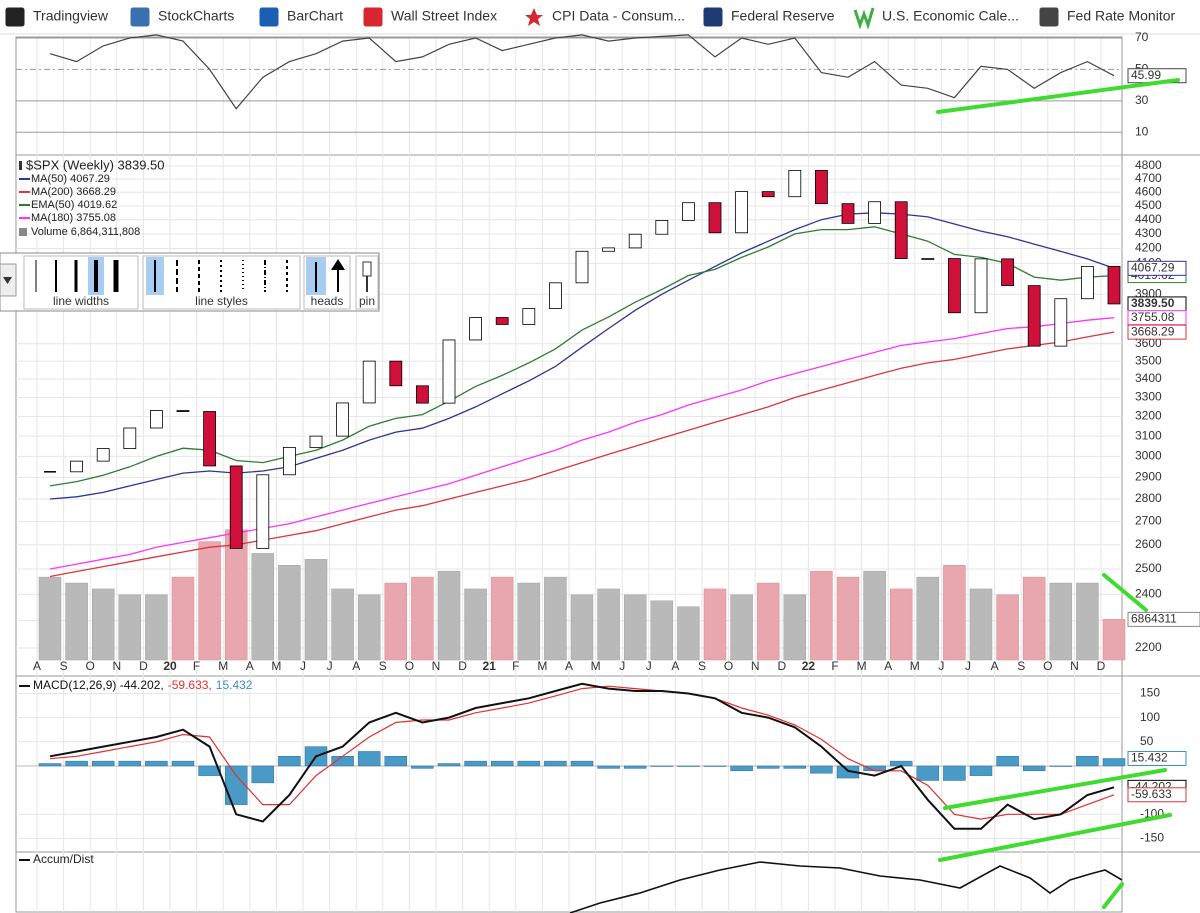  Describe the element at coordinates (582, 756) in the screenshot. I see `macd-line` at that location.